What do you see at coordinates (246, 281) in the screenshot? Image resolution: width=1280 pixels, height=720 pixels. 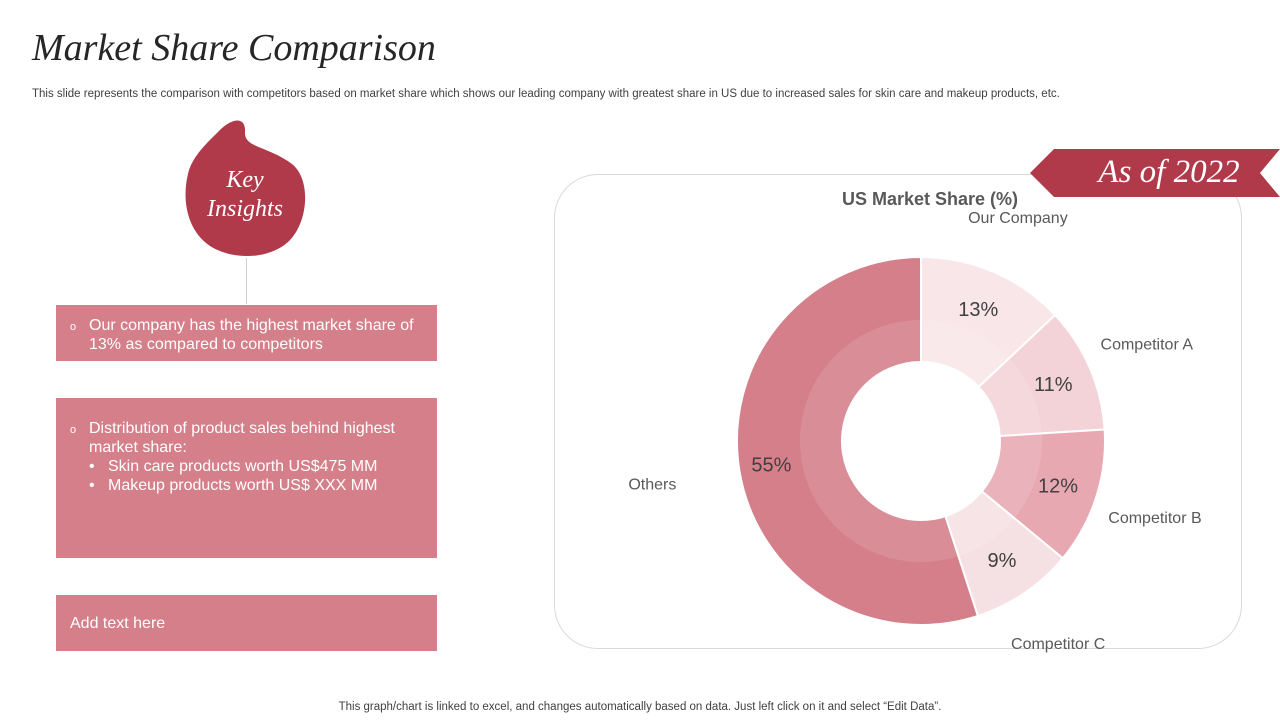 I see `connector-line` at bounding box center [246, 281].